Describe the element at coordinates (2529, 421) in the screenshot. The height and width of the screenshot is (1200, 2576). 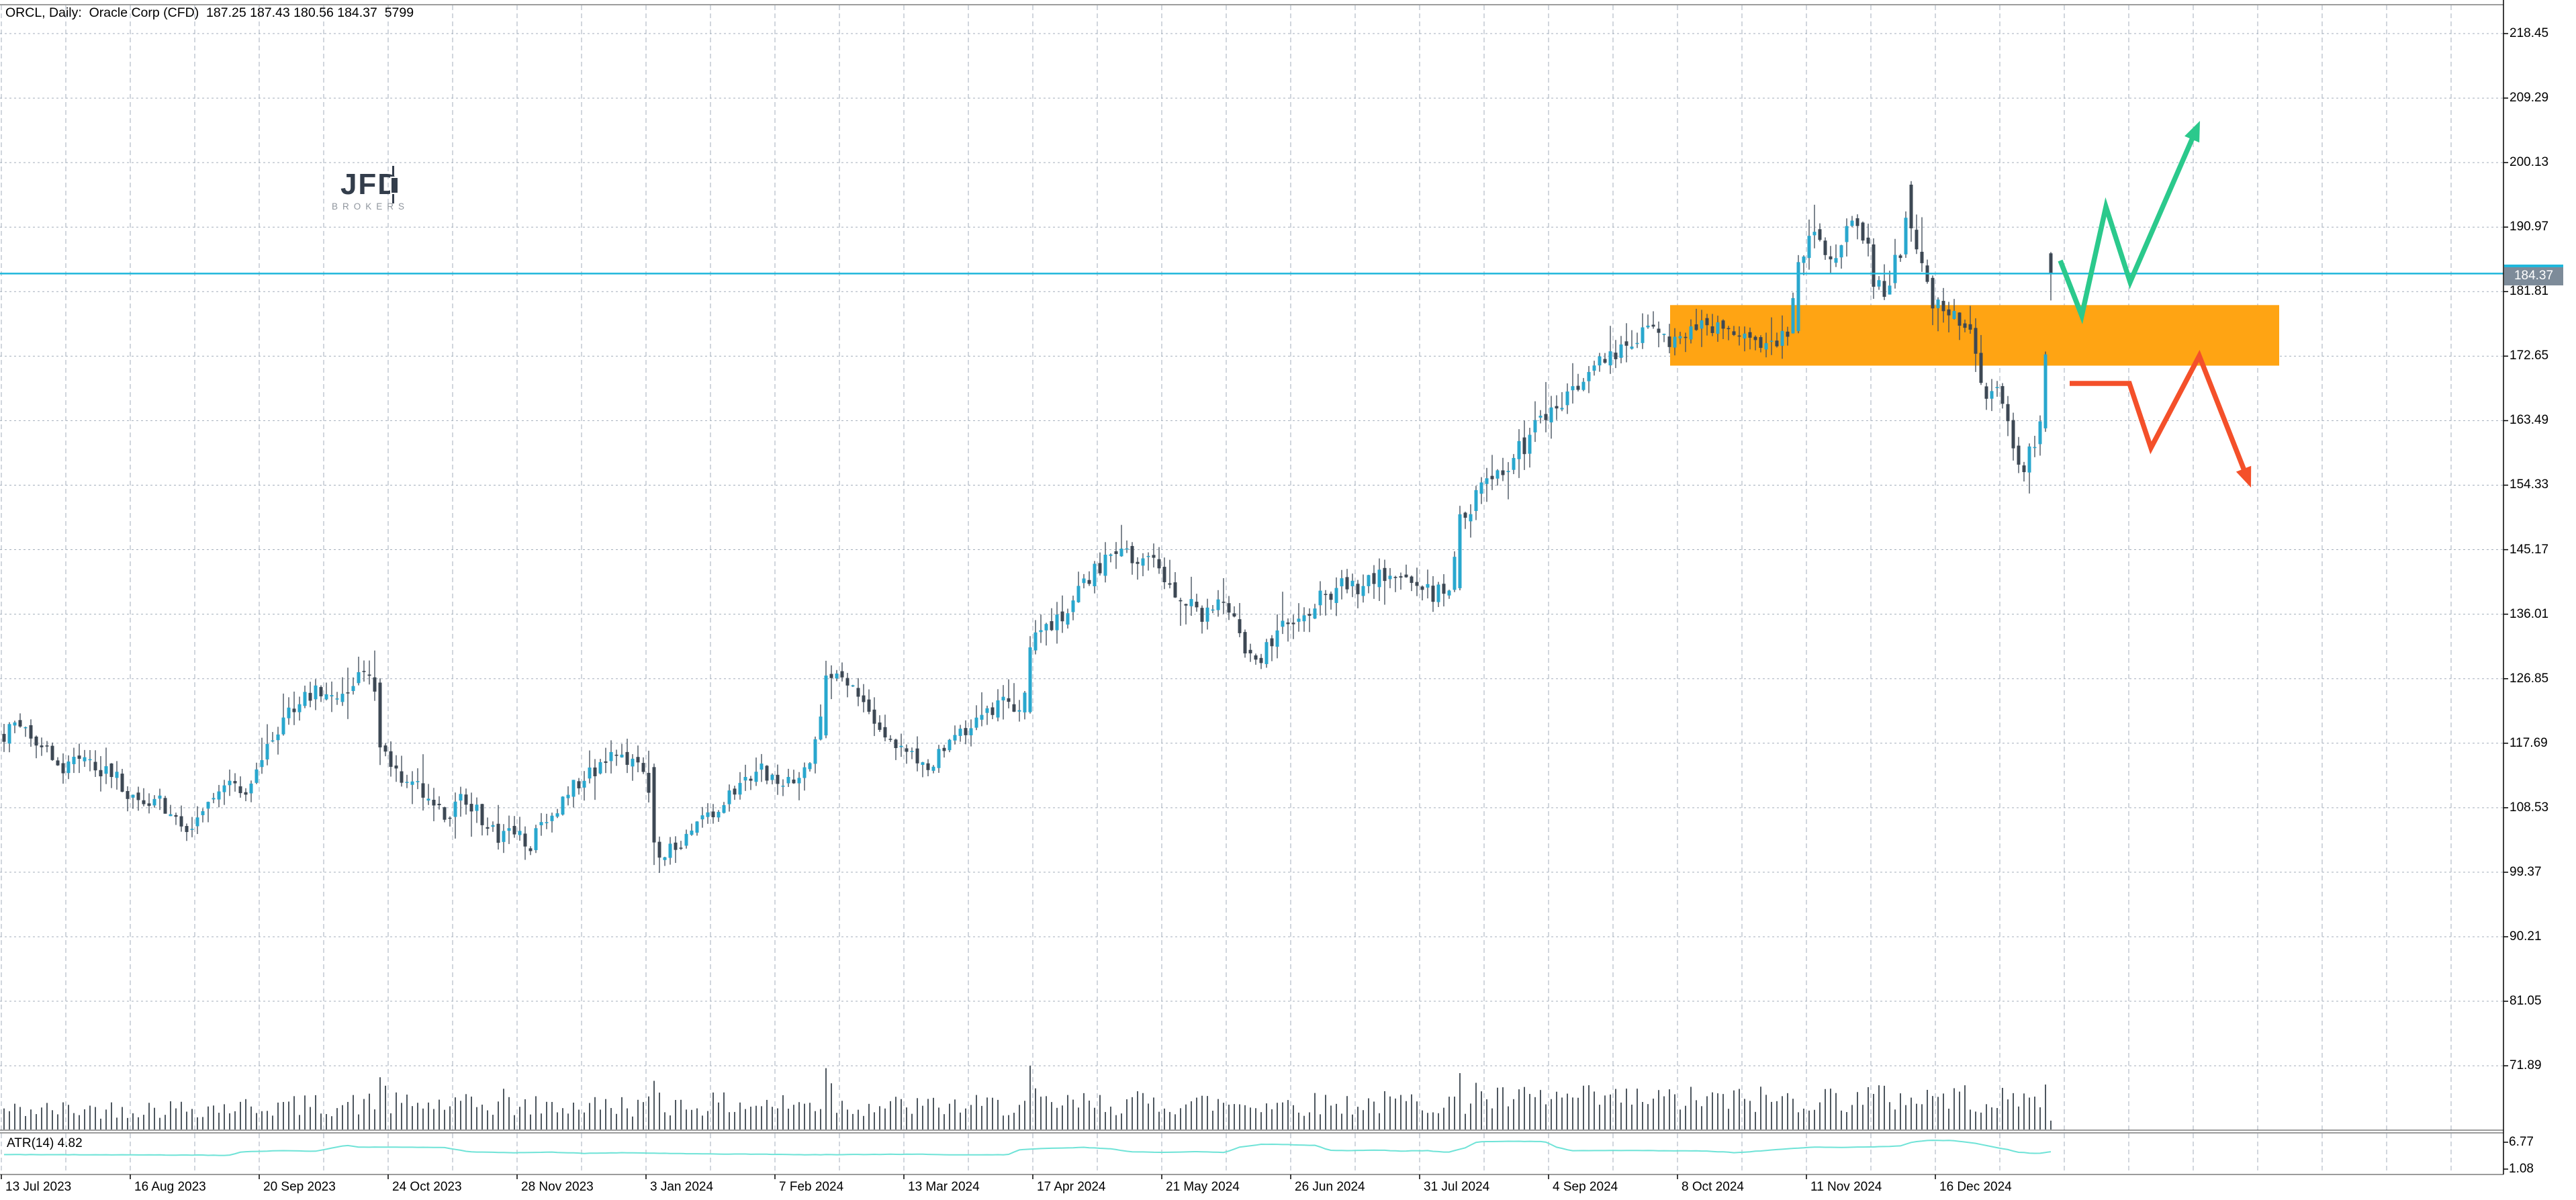
I see `price-axis-label: 163.49` at that location.